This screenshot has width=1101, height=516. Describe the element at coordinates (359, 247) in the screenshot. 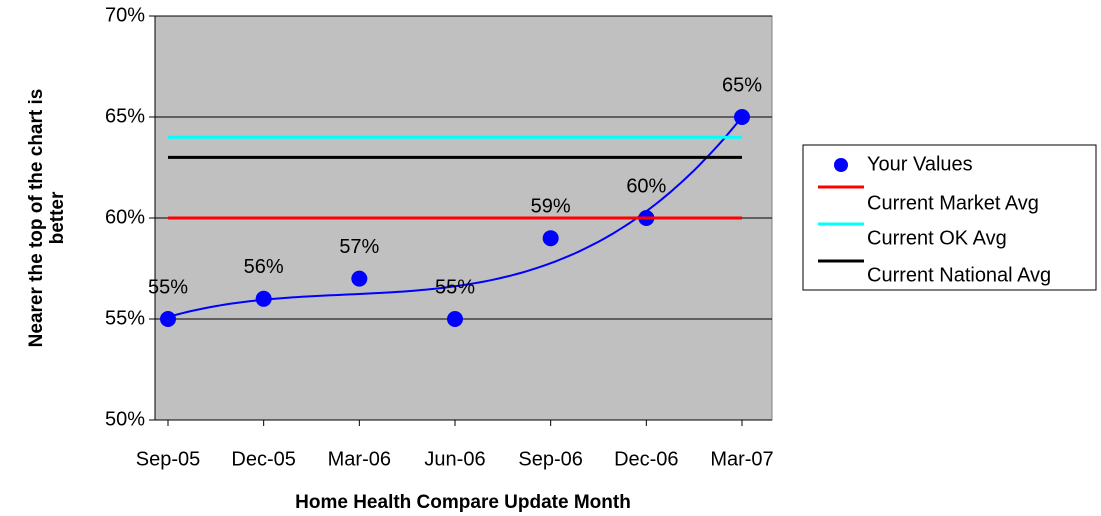

I see `data-label: 57%` at that location.